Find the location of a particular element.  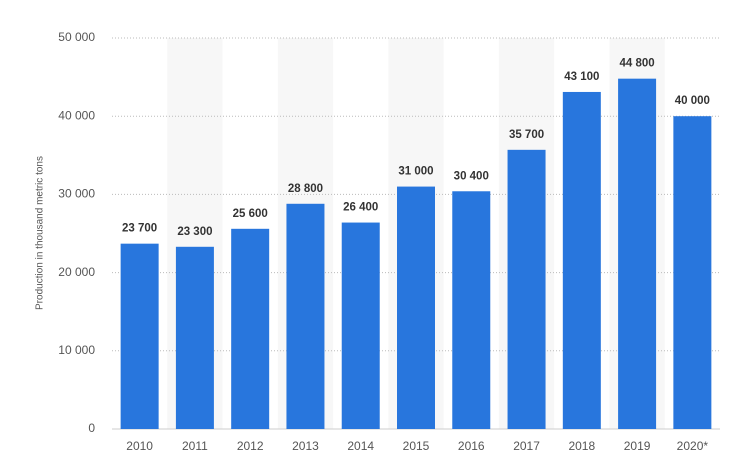

x-tick-label: 2015 is located at coordinates (416, 446).